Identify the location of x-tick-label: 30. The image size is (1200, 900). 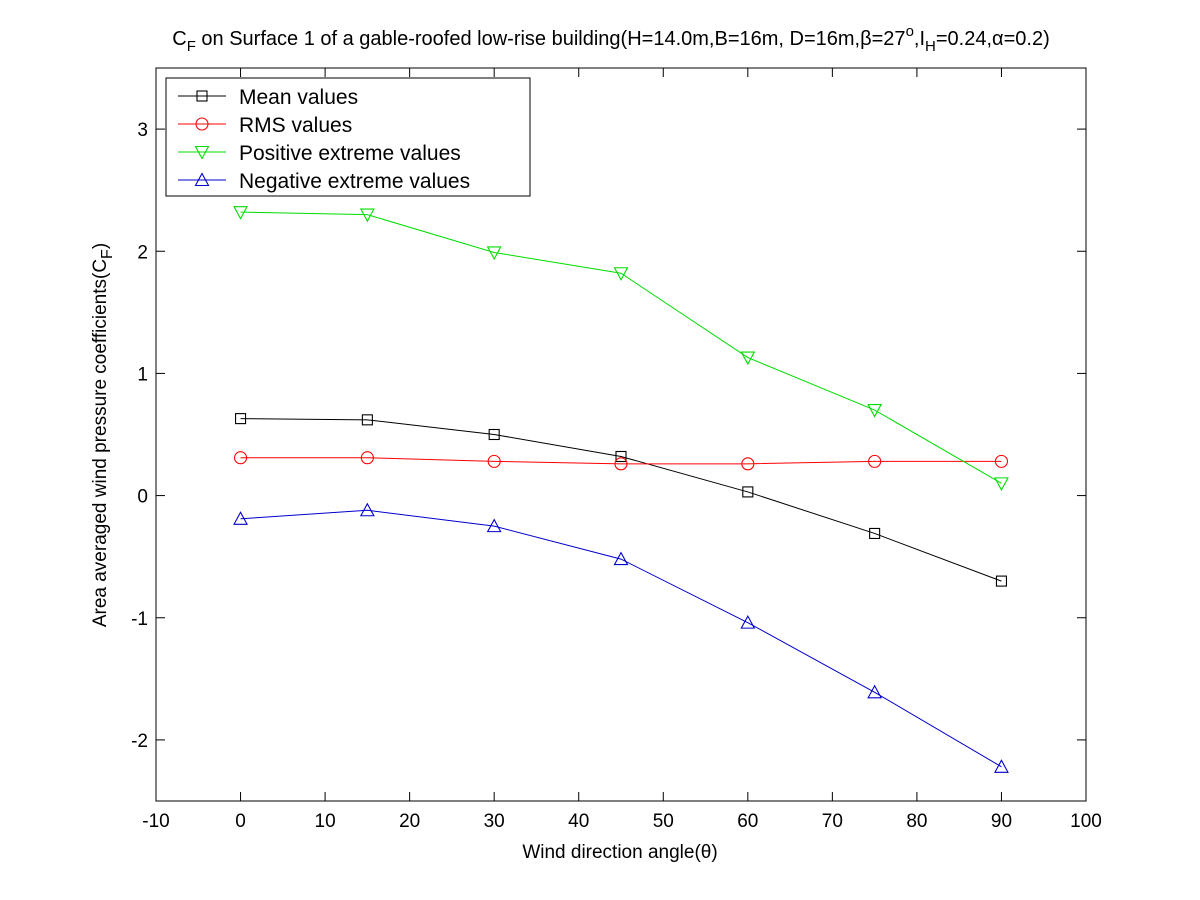
(494, 821).